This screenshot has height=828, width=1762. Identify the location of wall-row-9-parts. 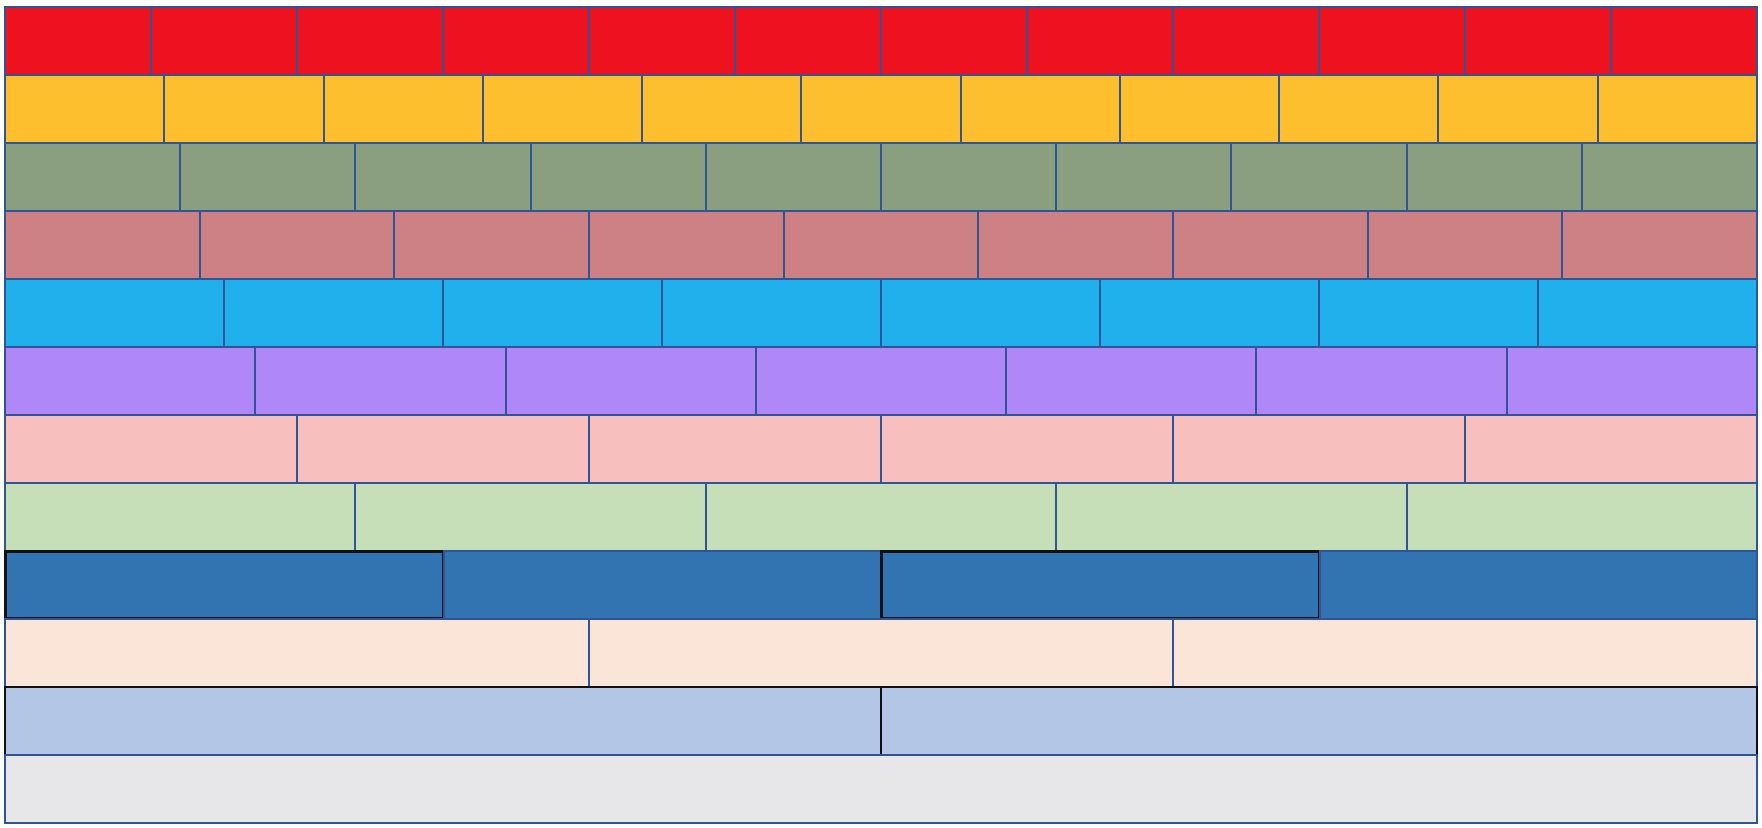
(881, 245).